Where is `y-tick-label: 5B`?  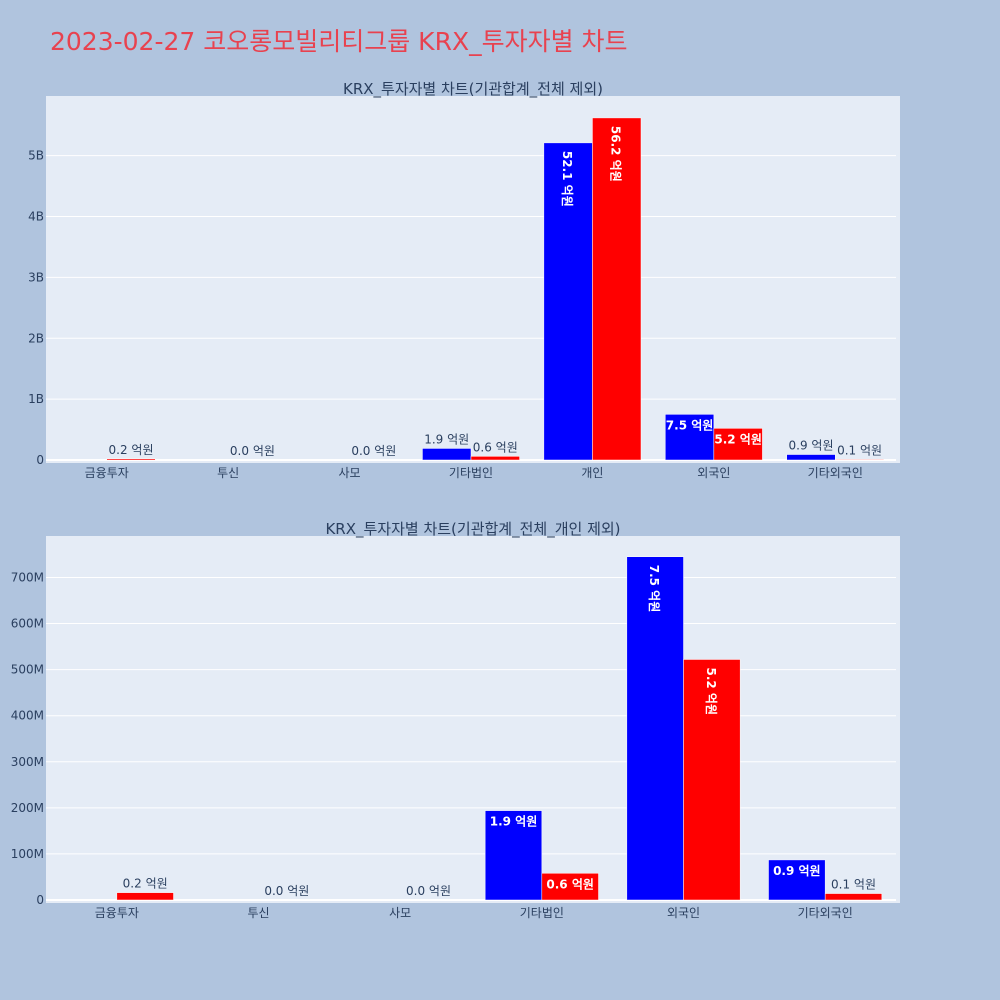
y-tick-label: 5B is located at coordinates (36, 156).